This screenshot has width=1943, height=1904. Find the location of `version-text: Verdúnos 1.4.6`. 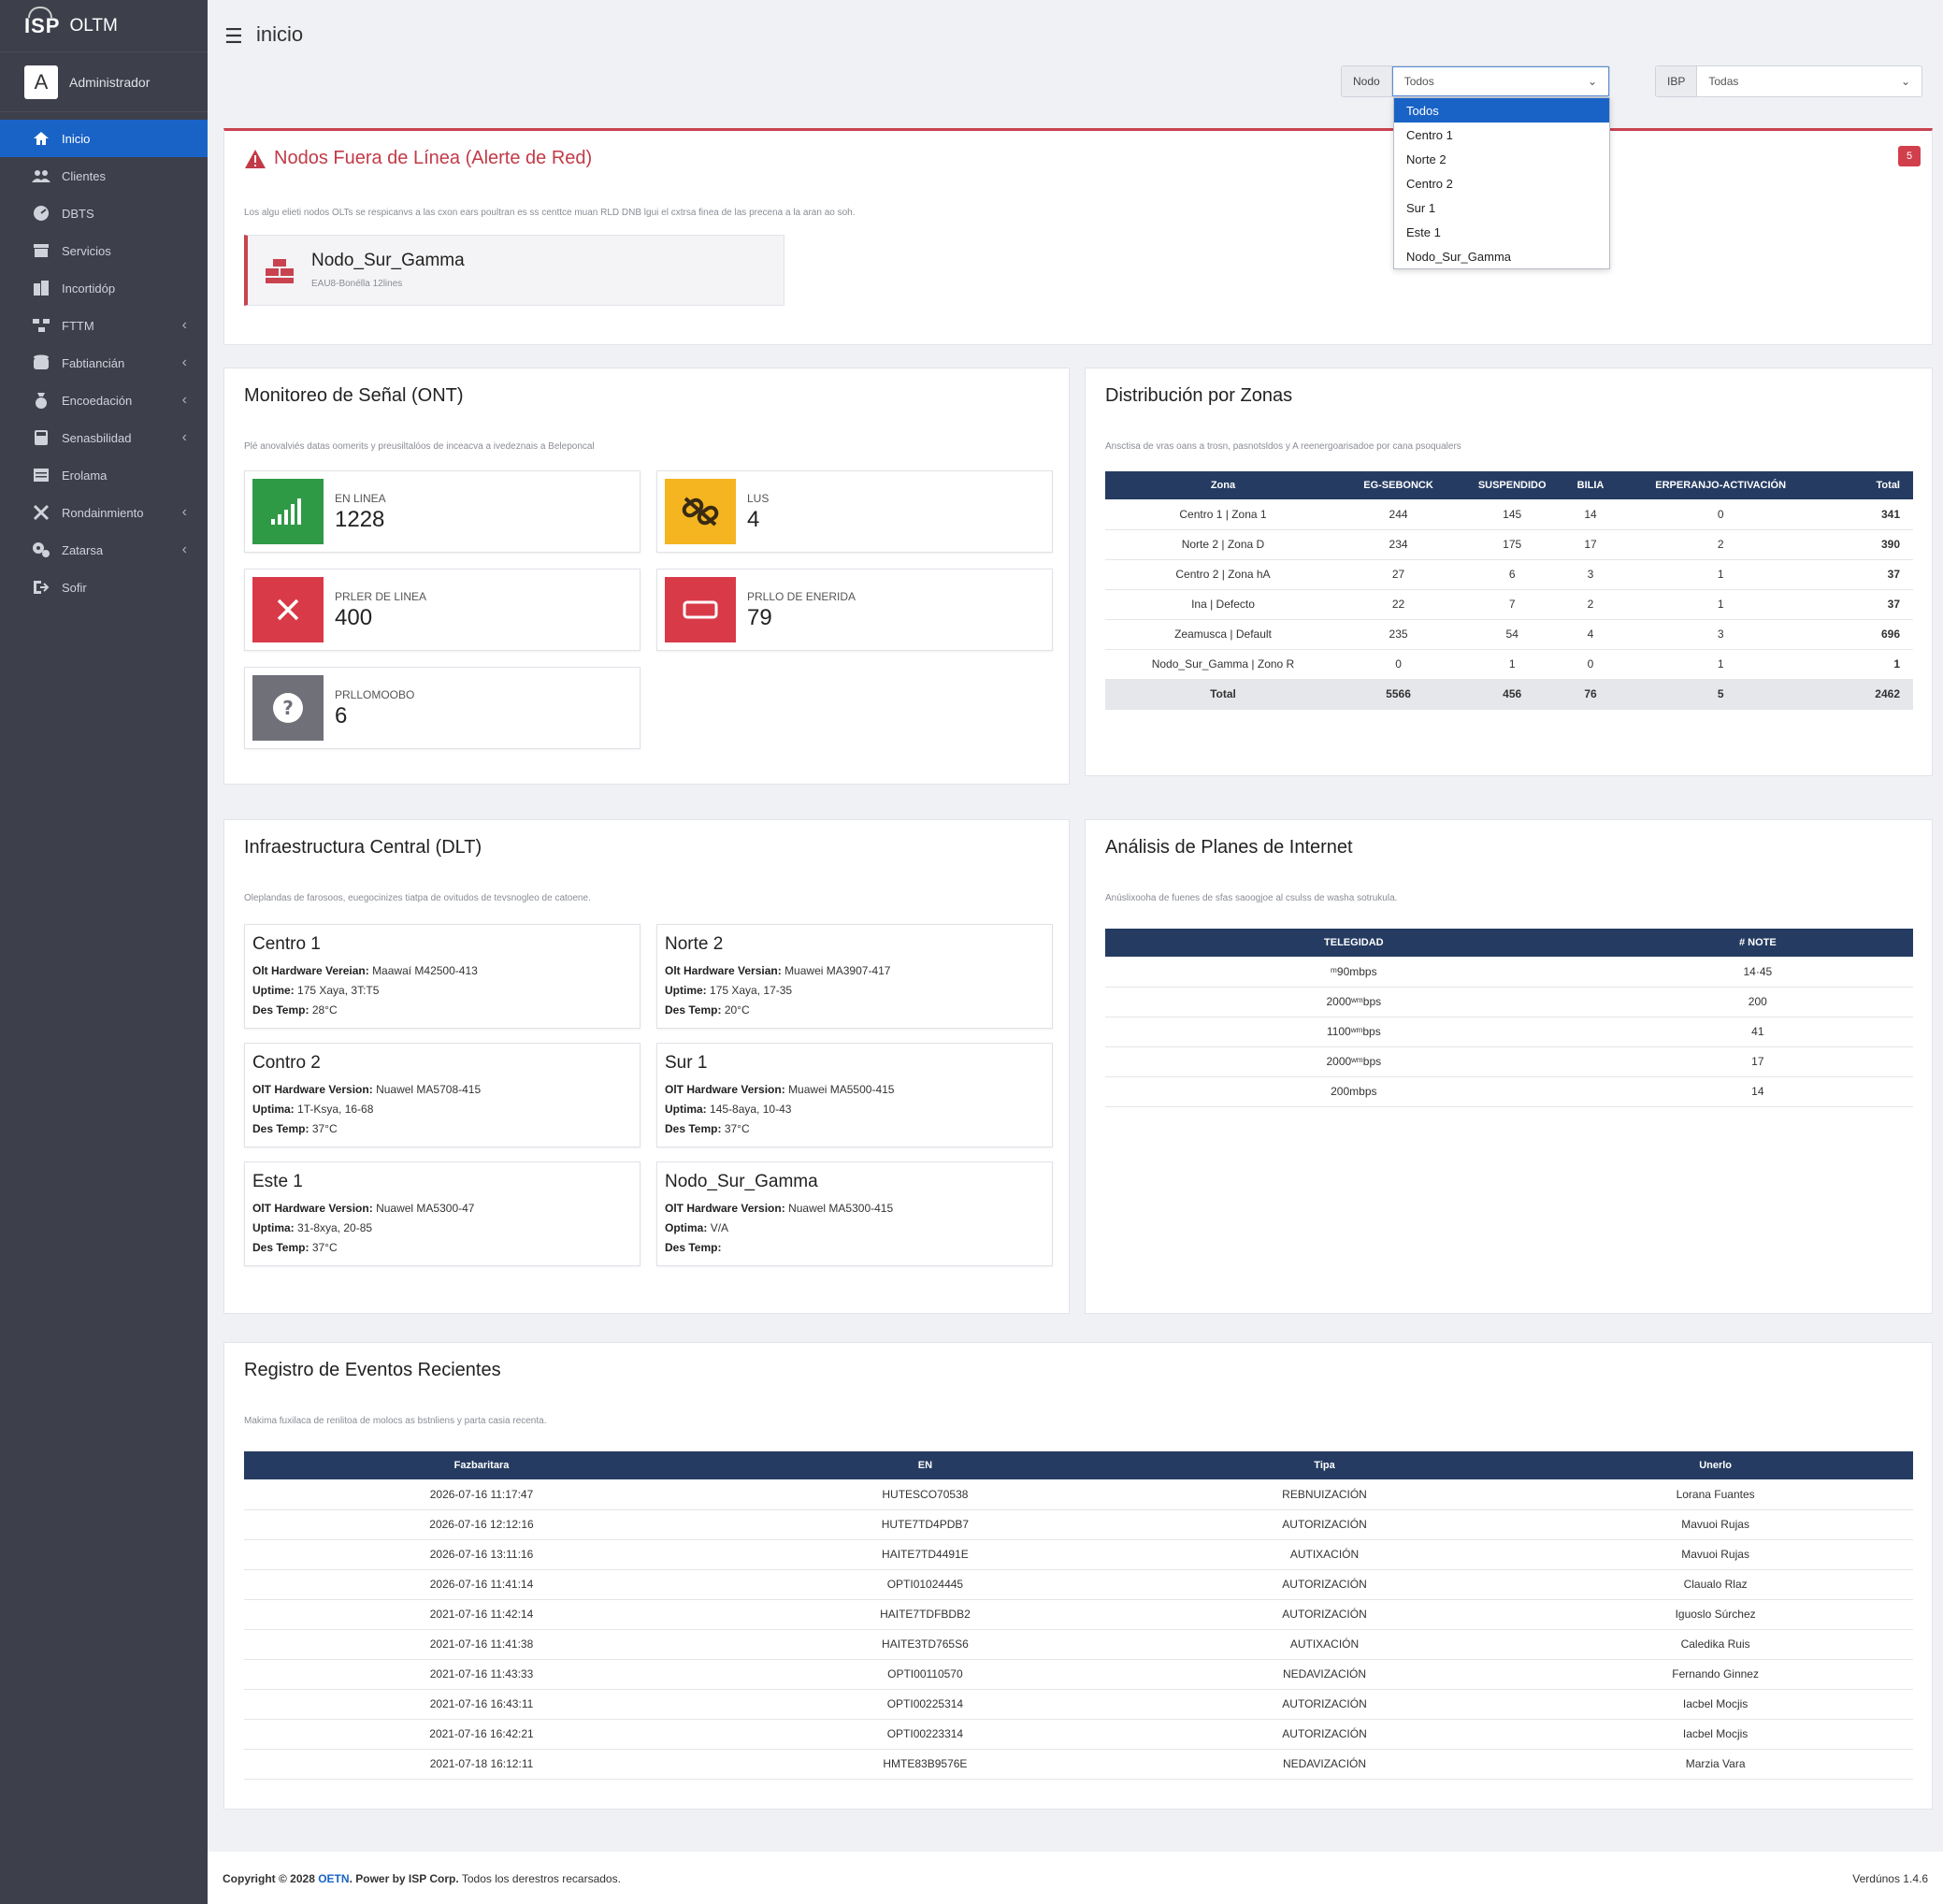

version-text: Verdúnos 1.4.6 is located at coordinates (1890, 1878).